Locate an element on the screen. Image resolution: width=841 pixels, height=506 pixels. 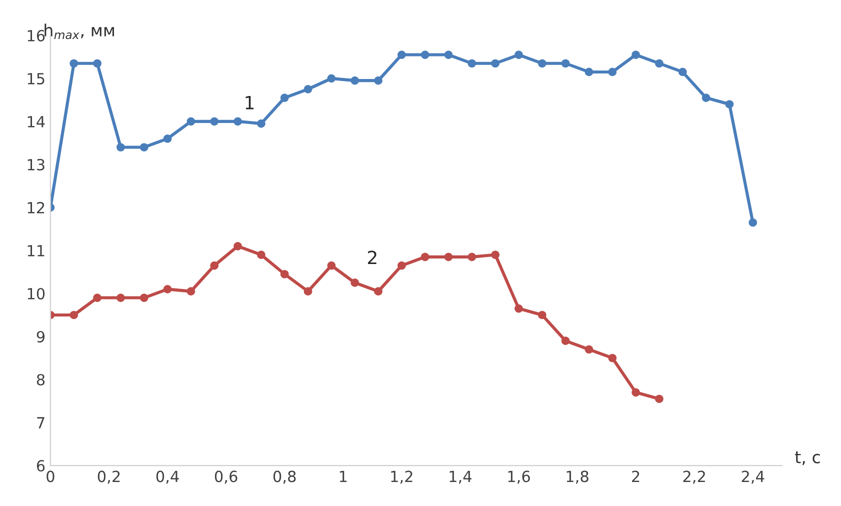
annotation: 1 is located at coordinates (250, 103).